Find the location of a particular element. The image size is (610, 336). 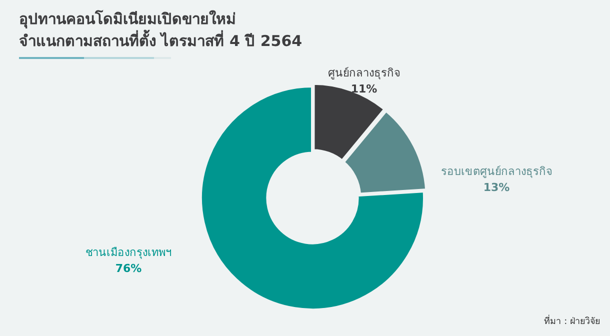

data-label: 76% is located at coordinates (128, 269).